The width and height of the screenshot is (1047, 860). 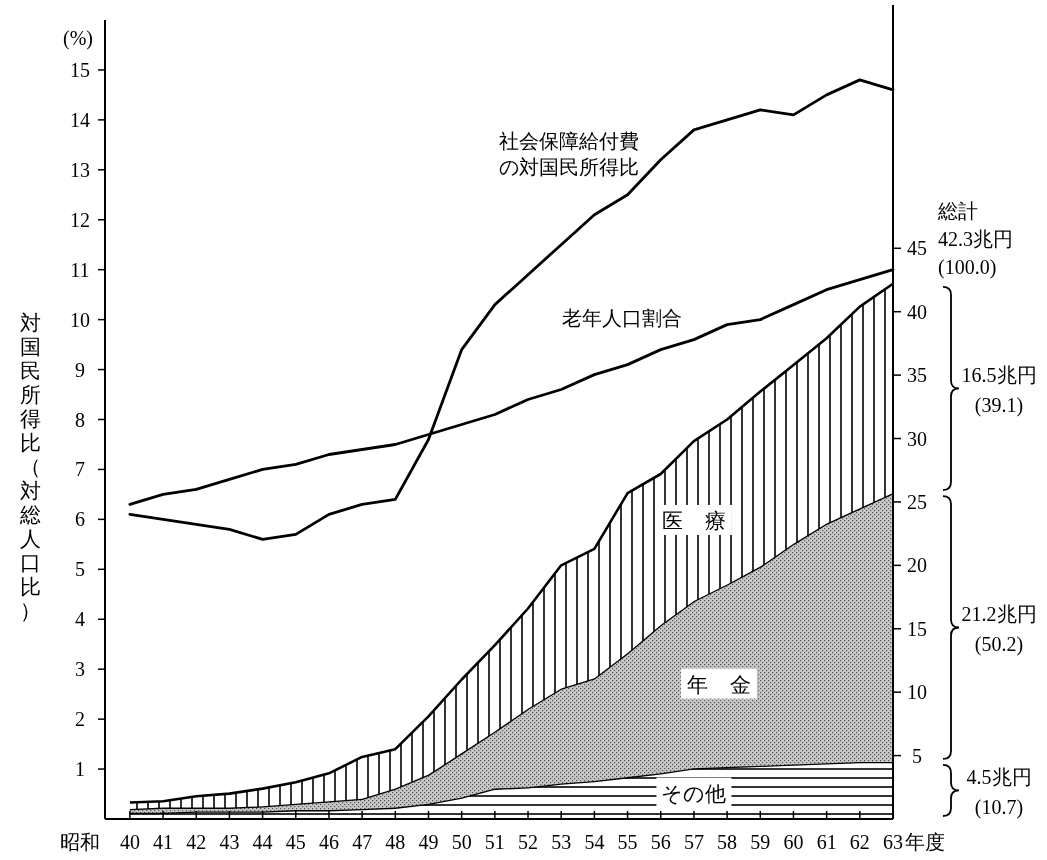 I want to click on x-tick-label: 49, so click(x=428, y=842).